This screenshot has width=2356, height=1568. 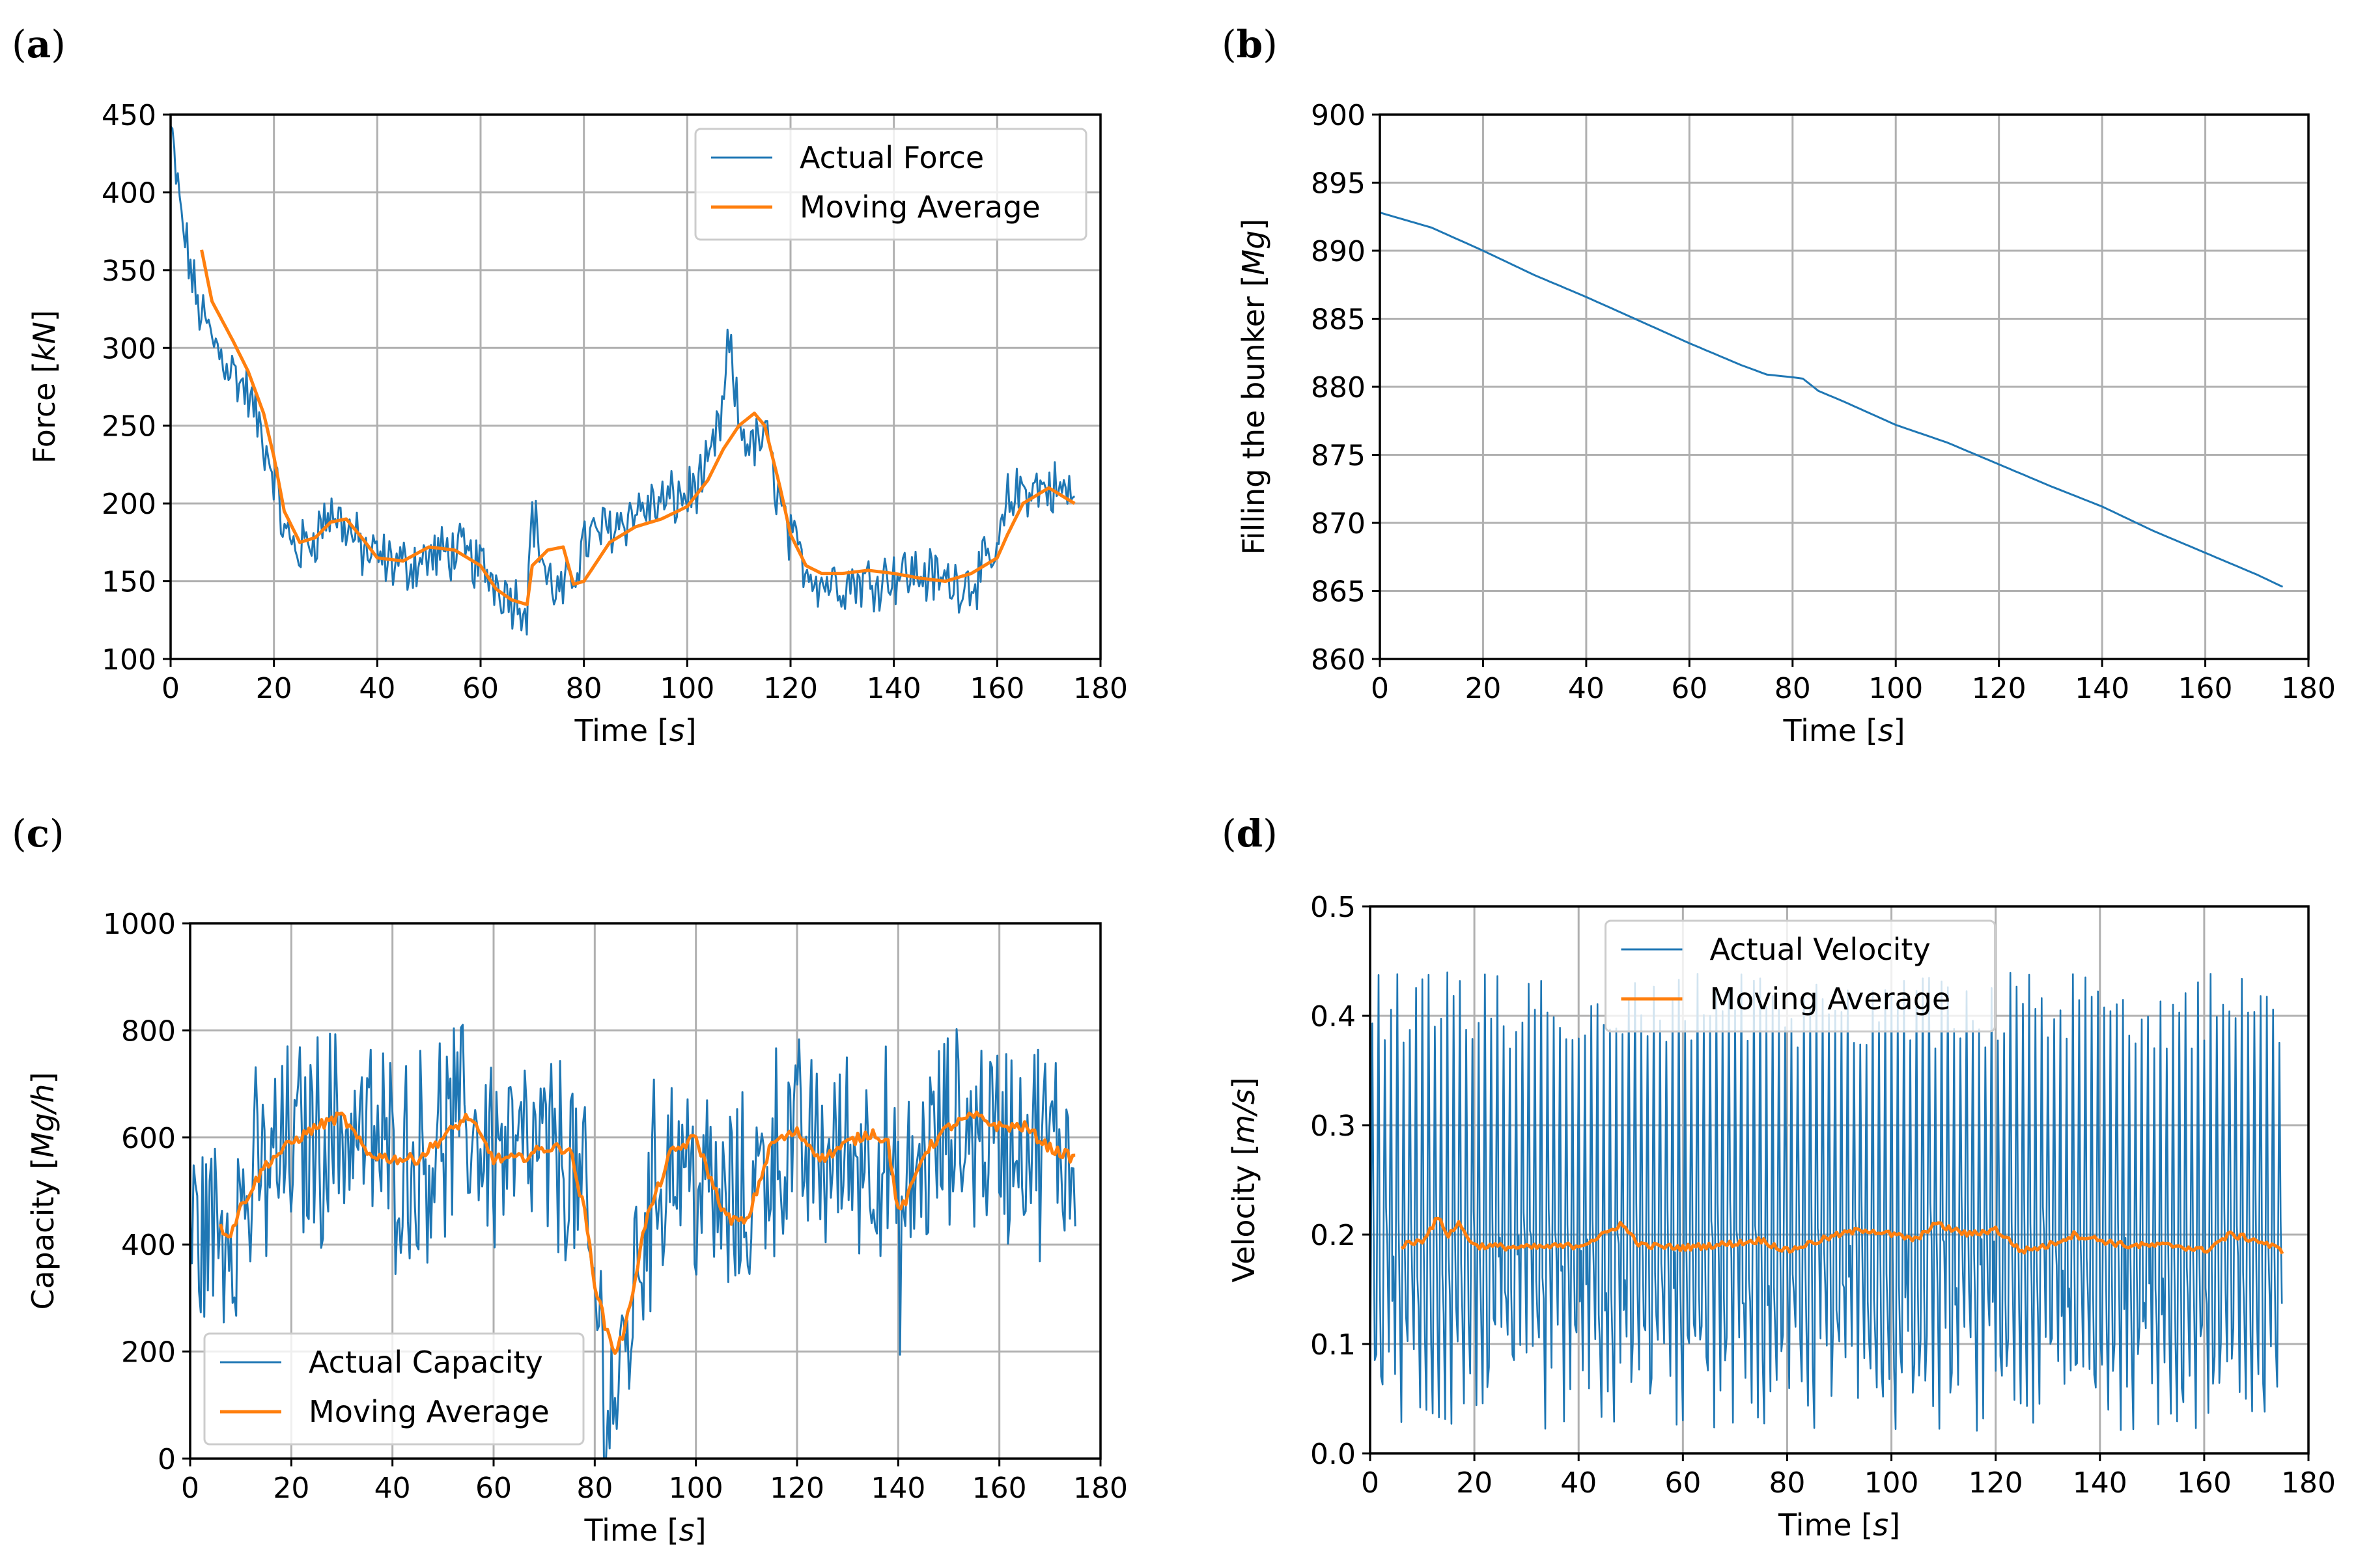 I want to click on grid, so click(x=1844, y=387).